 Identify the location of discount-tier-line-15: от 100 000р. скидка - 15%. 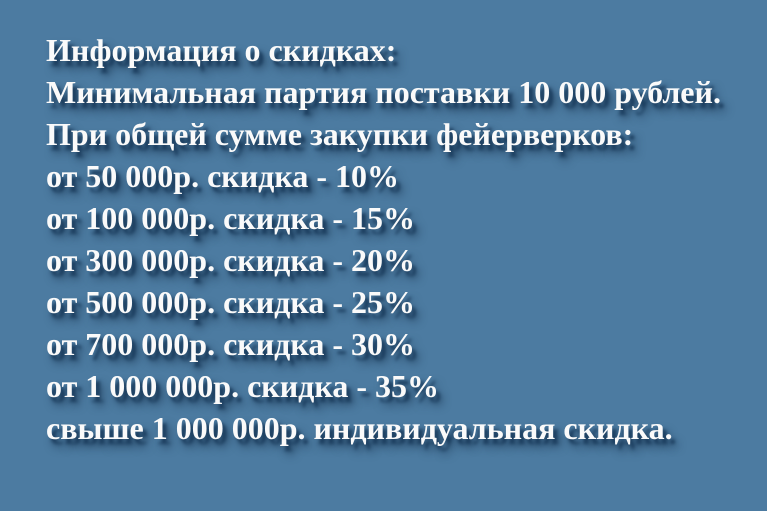
(230, 218).